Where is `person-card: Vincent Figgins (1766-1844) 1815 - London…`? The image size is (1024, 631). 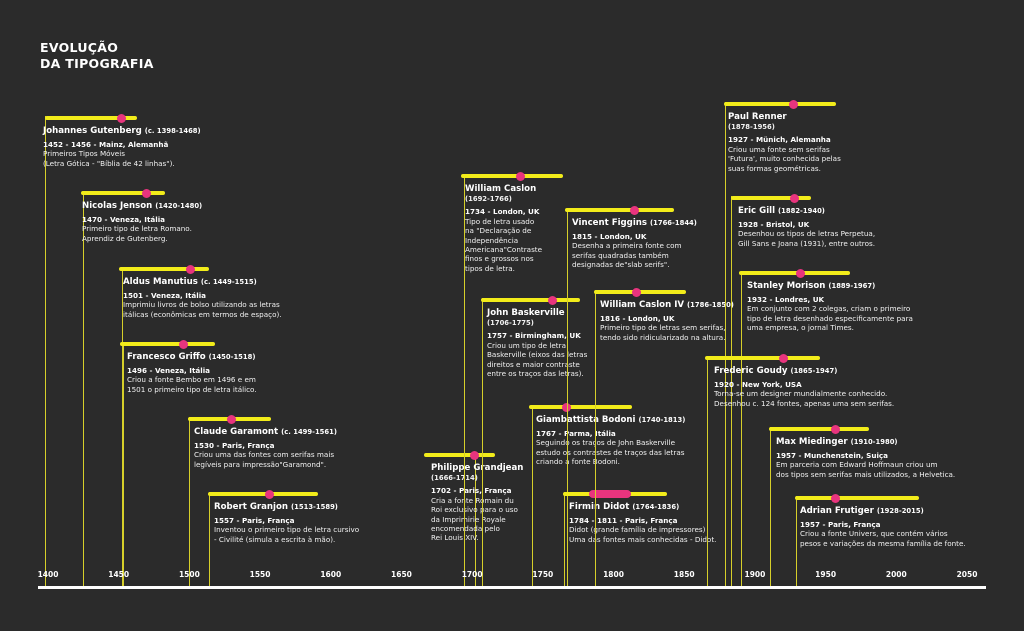 person-card: Vincent Figgins (1766-1844) 1815 - London… is located at coordinates (634, 243).